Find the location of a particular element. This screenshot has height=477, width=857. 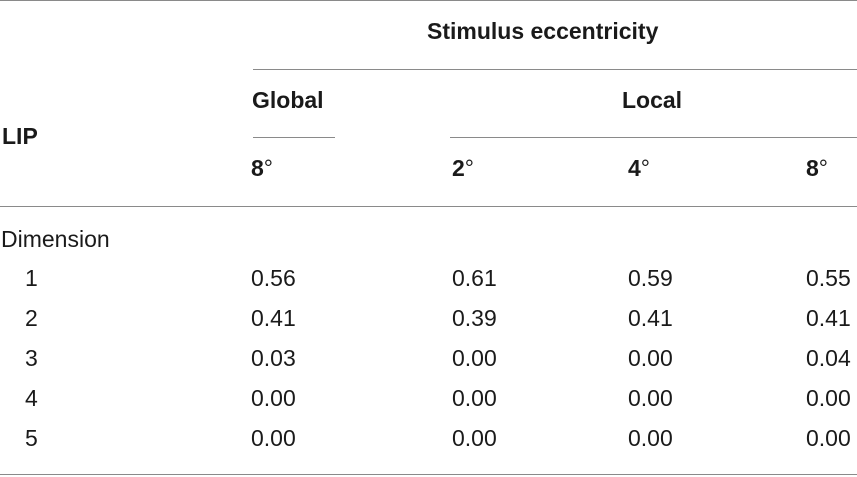

row-label: 2 is located at coordinates (31, 318).